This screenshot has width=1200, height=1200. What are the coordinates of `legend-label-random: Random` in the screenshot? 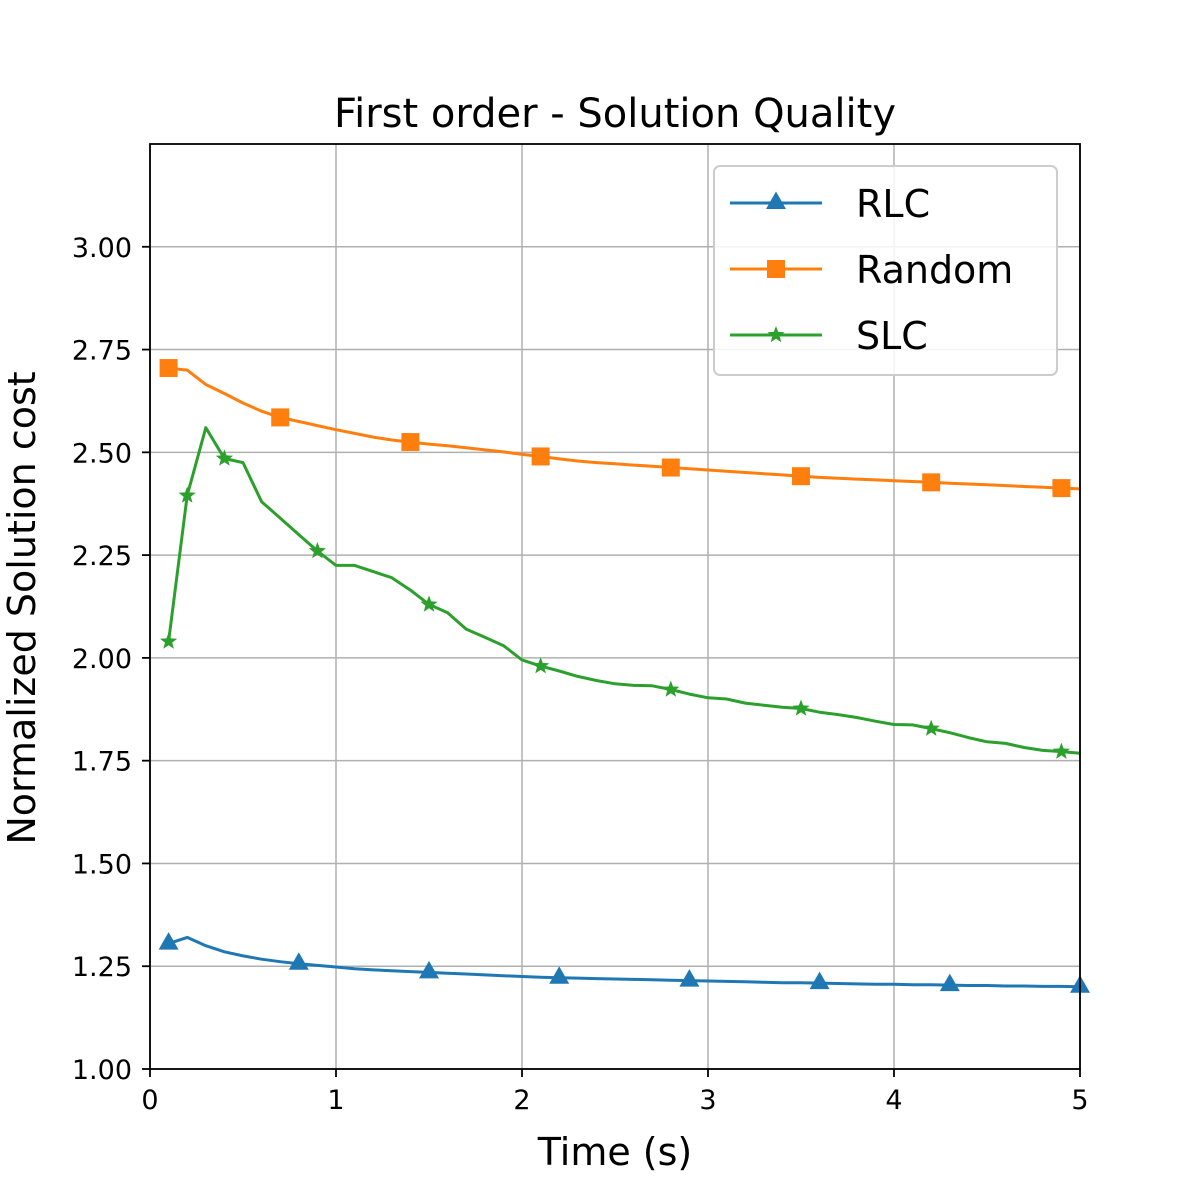 It's located at (934, 270).